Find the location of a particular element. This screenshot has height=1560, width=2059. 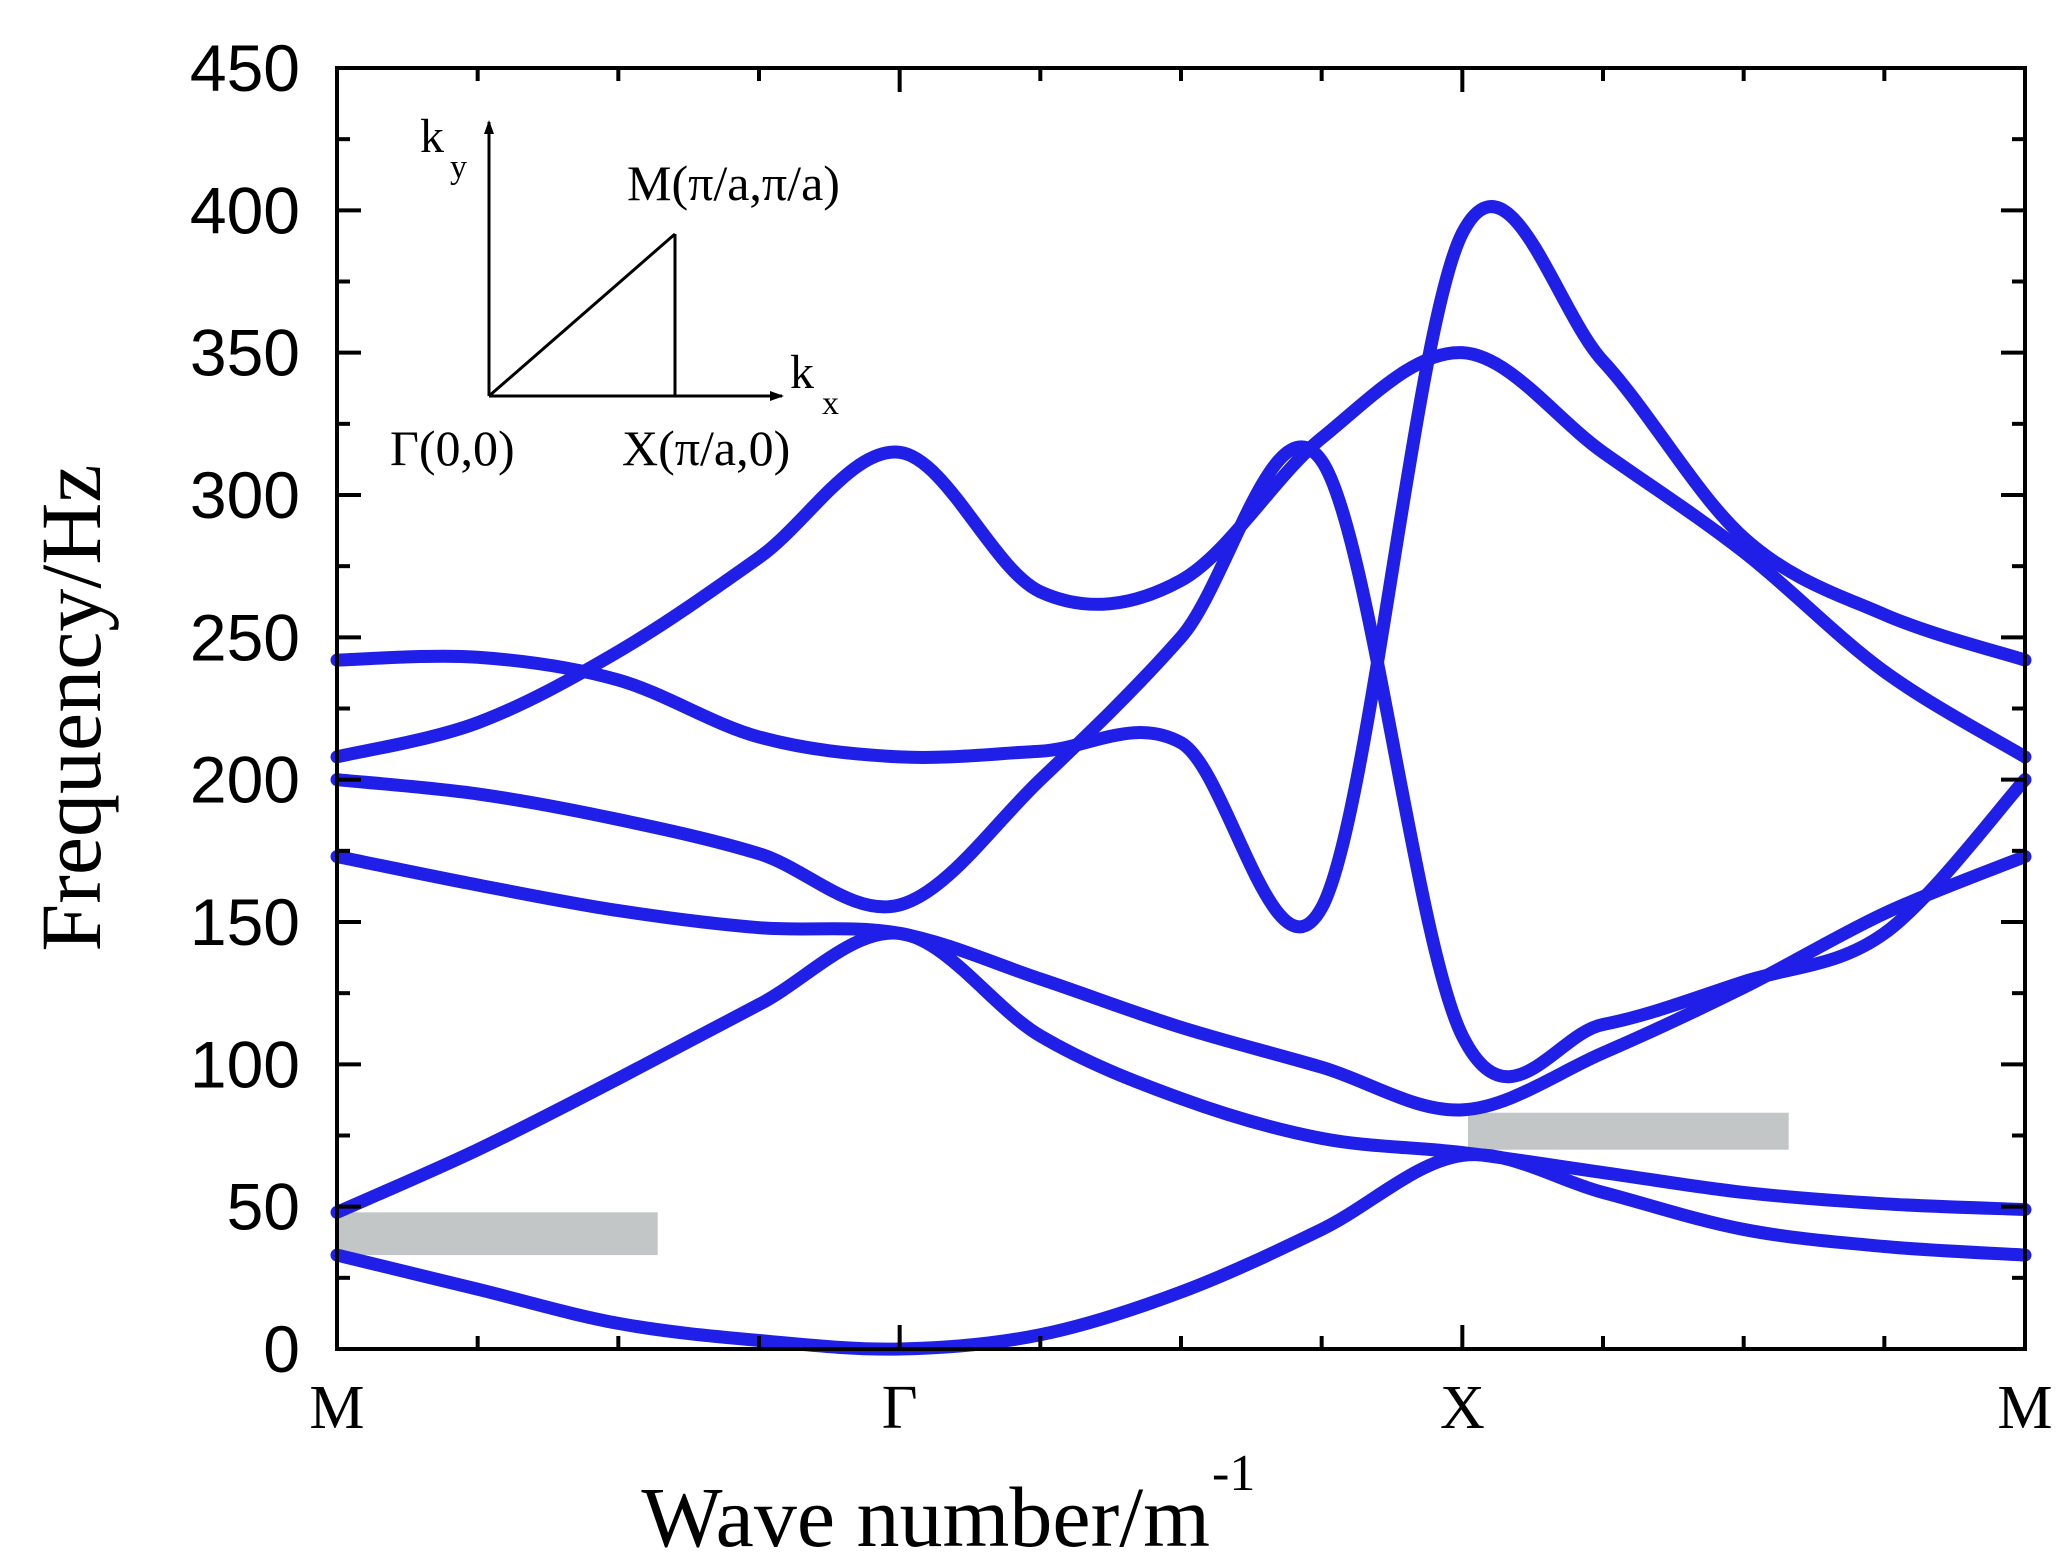

y-tick-label: 400 is located at coordinates (245, 210).